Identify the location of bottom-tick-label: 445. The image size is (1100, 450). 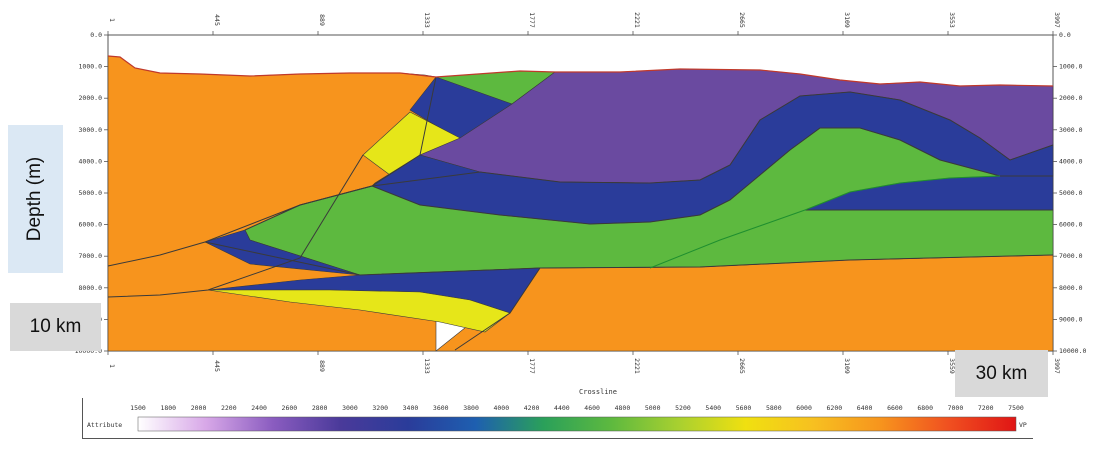
(217, 366).